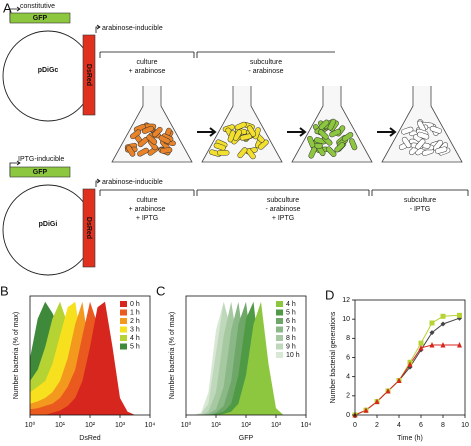  Describe the element at coordinates (146, 62) in the screenshot. I see `step-title: culture` at that location.